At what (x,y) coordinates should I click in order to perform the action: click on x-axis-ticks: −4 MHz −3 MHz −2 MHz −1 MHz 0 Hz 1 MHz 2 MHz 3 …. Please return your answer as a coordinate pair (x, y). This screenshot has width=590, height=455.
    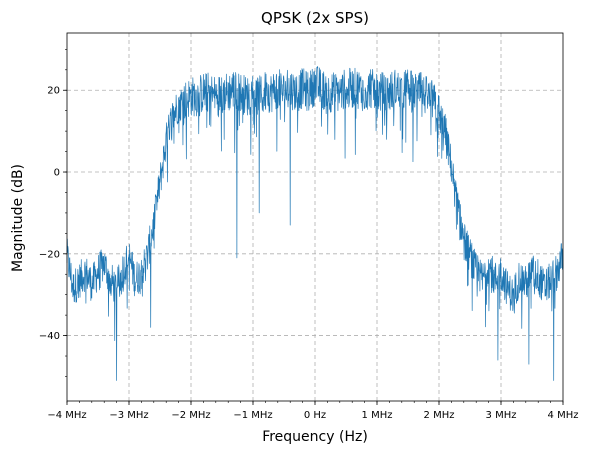
    Looking at the image, I should click on (312, 411).